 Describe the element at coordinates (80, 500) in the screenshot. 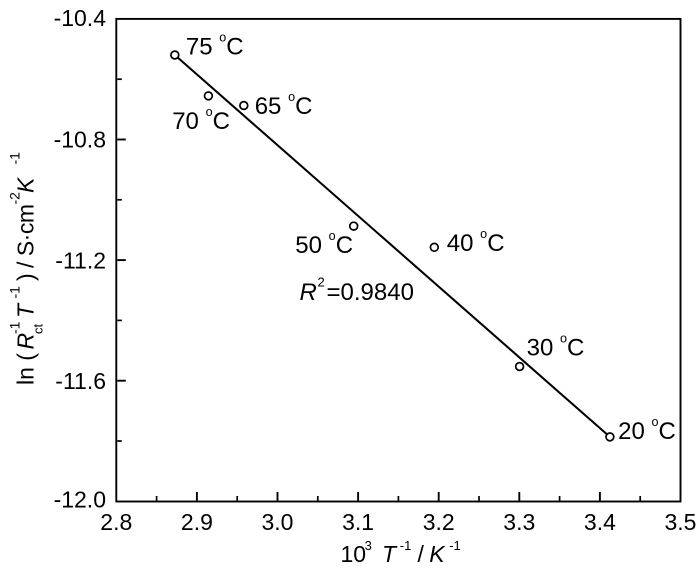

I see `svg-text: -12.0` at that location.